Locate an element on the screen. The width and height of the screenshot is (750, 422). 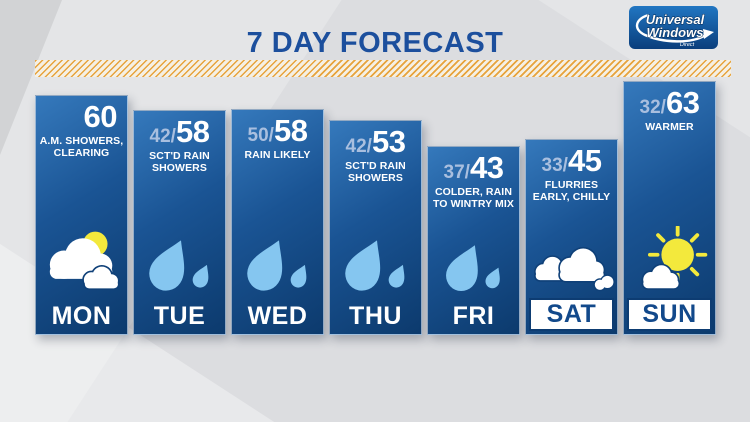
low-temp: 32/ is located at coordinates (652, 107).